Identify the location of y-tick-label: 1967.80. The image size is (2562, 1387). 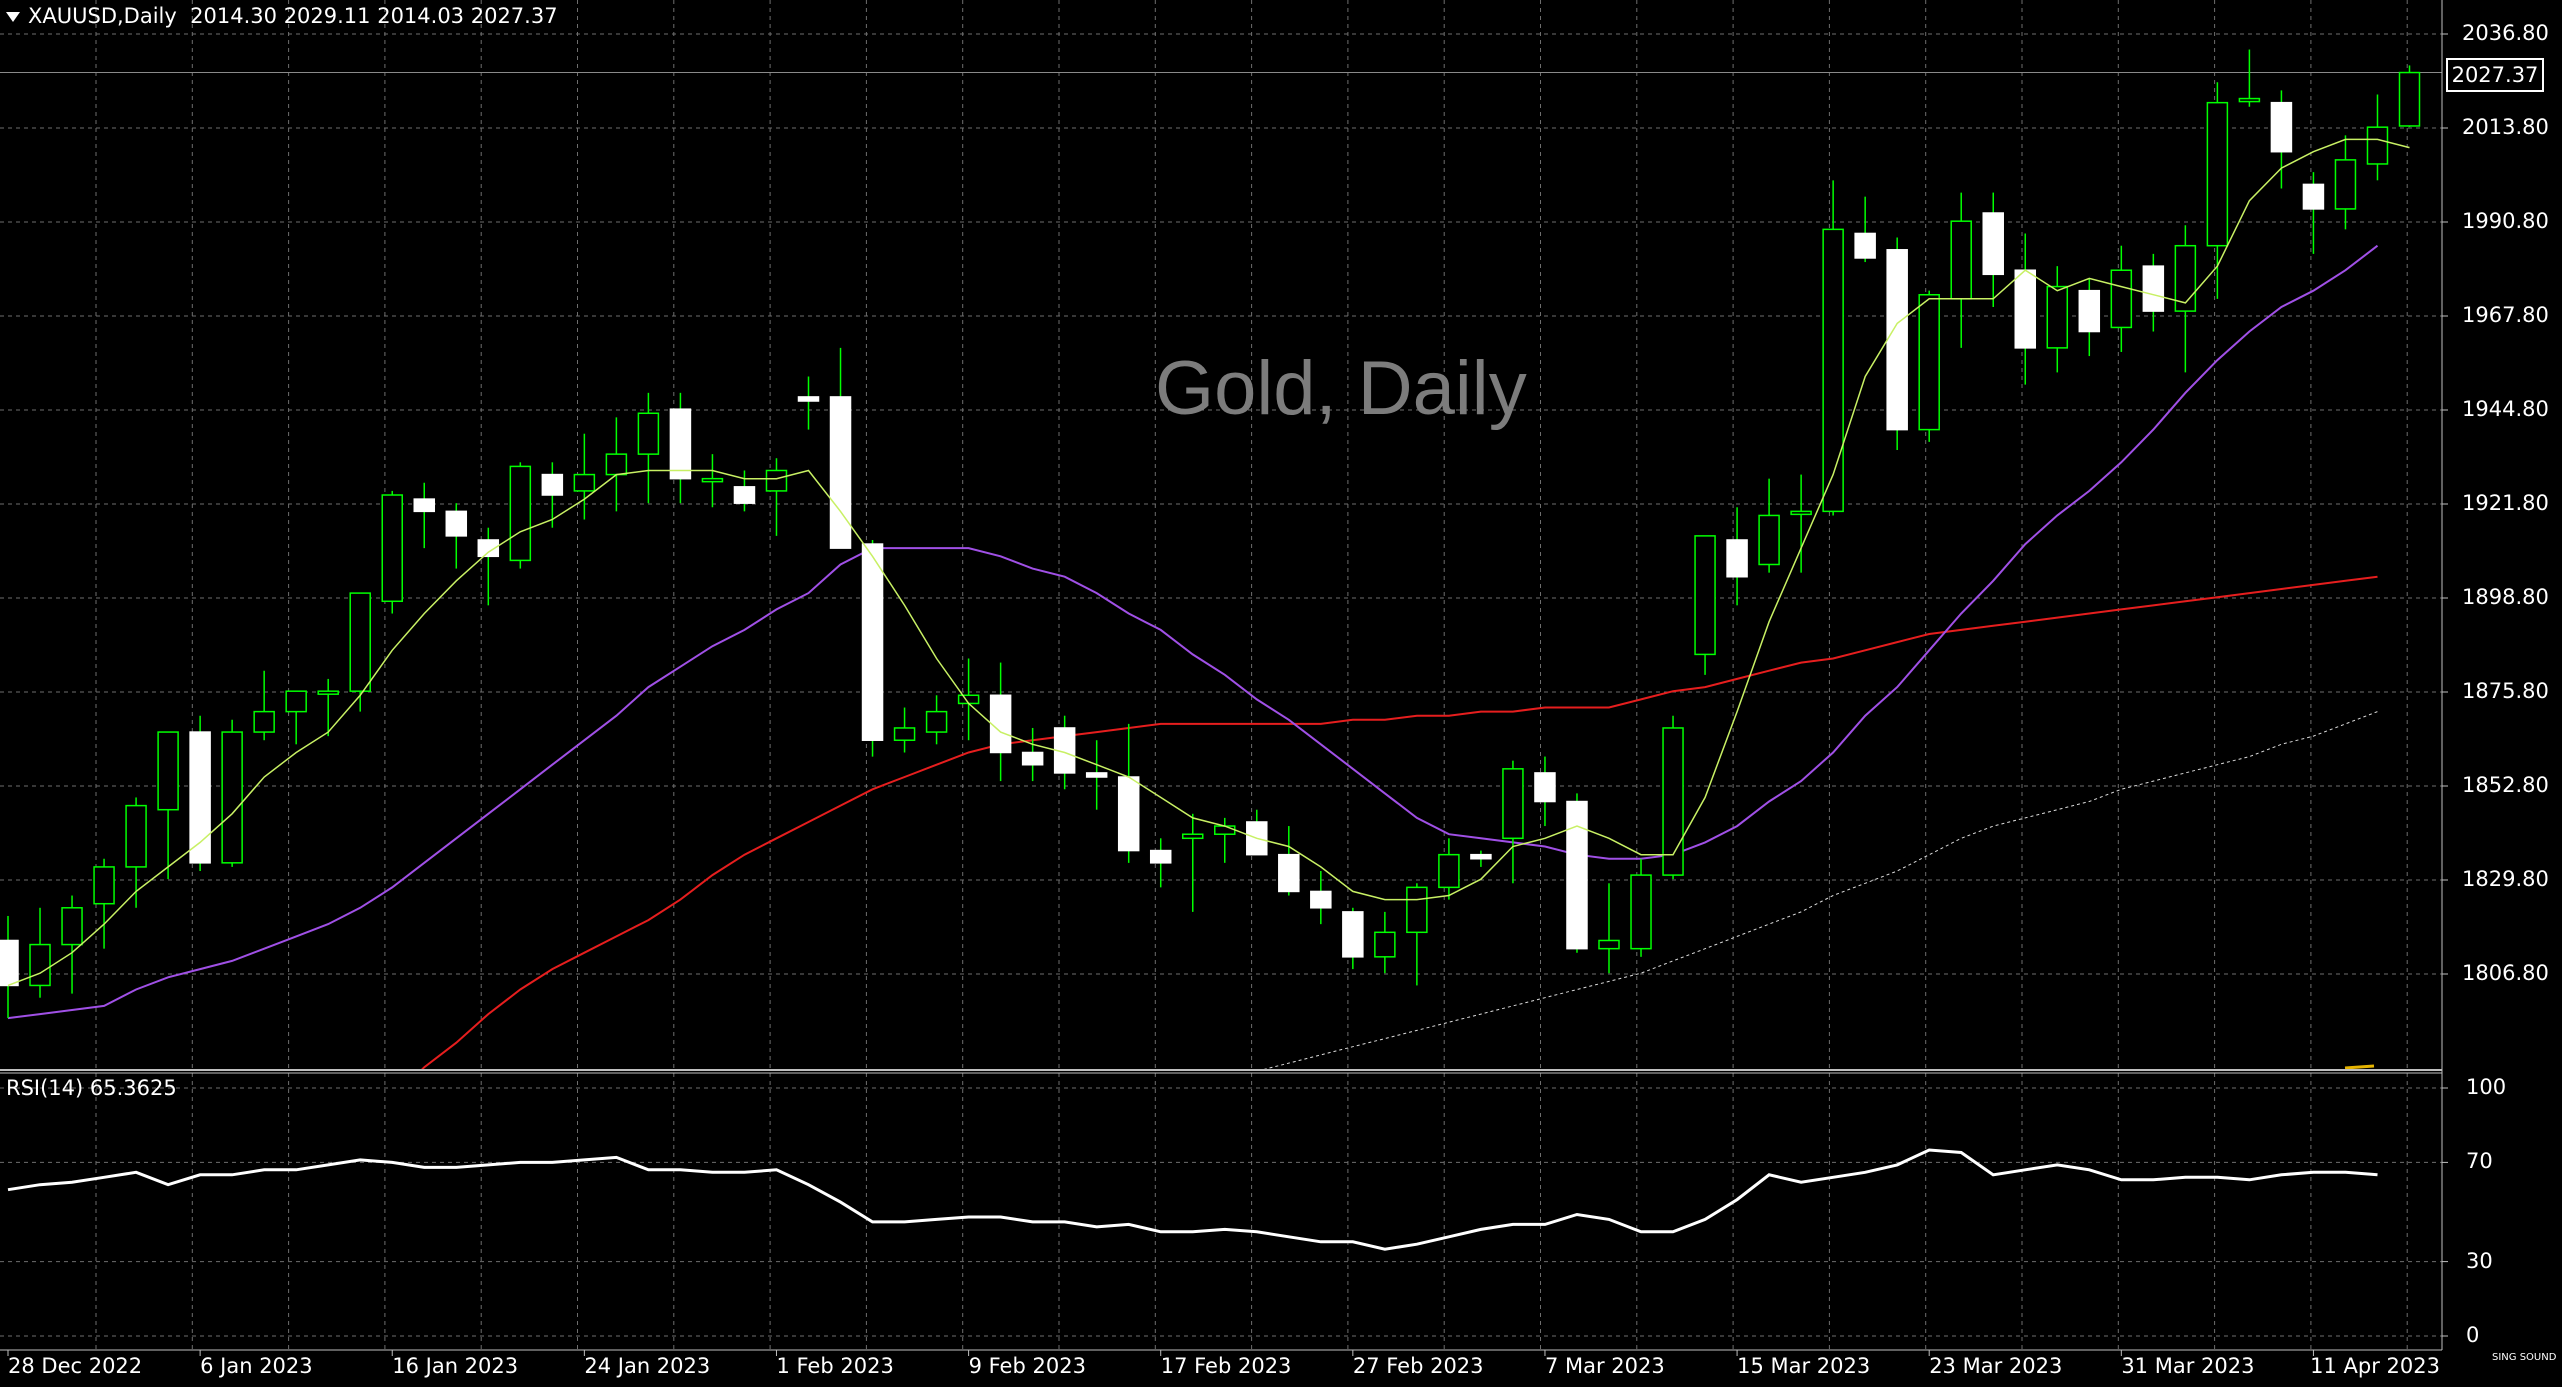
(2505, 315).